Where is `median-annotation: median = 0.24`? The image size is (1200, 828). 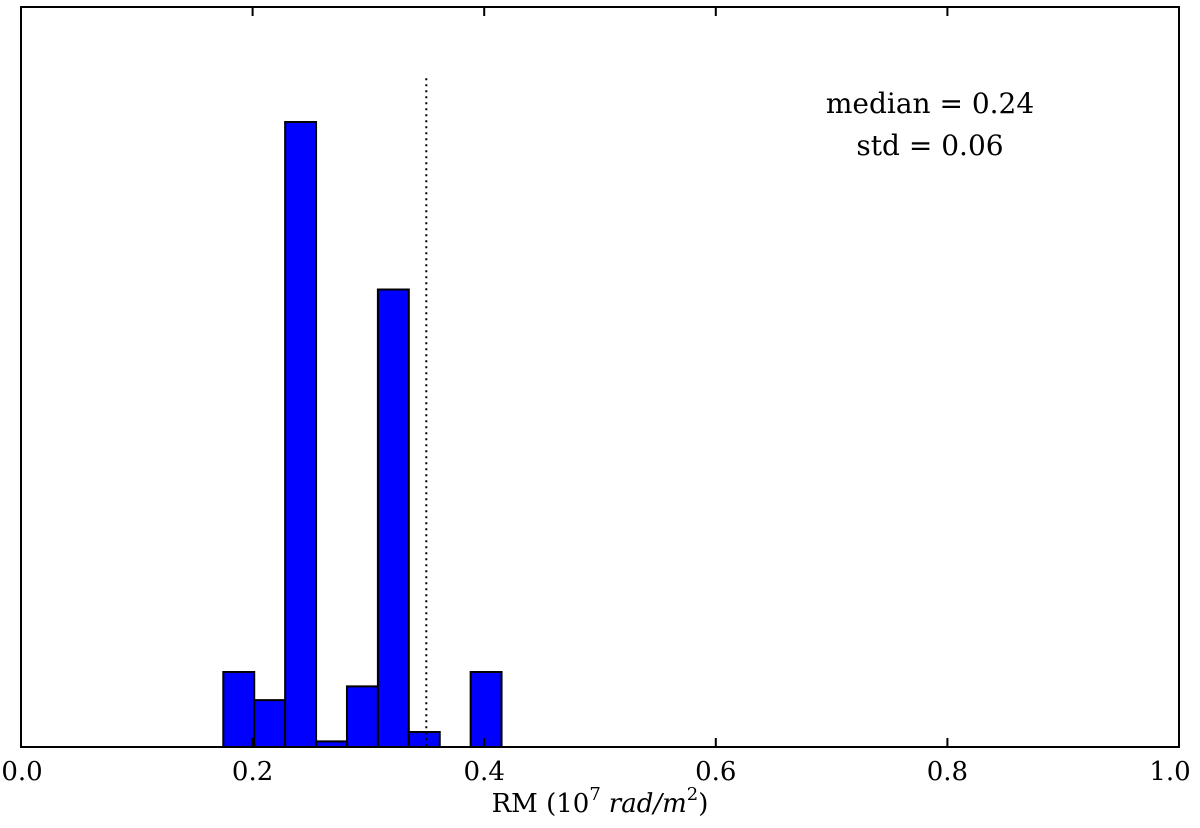 median-annotation: median = 0.24 is located at coordinates (930, 103).